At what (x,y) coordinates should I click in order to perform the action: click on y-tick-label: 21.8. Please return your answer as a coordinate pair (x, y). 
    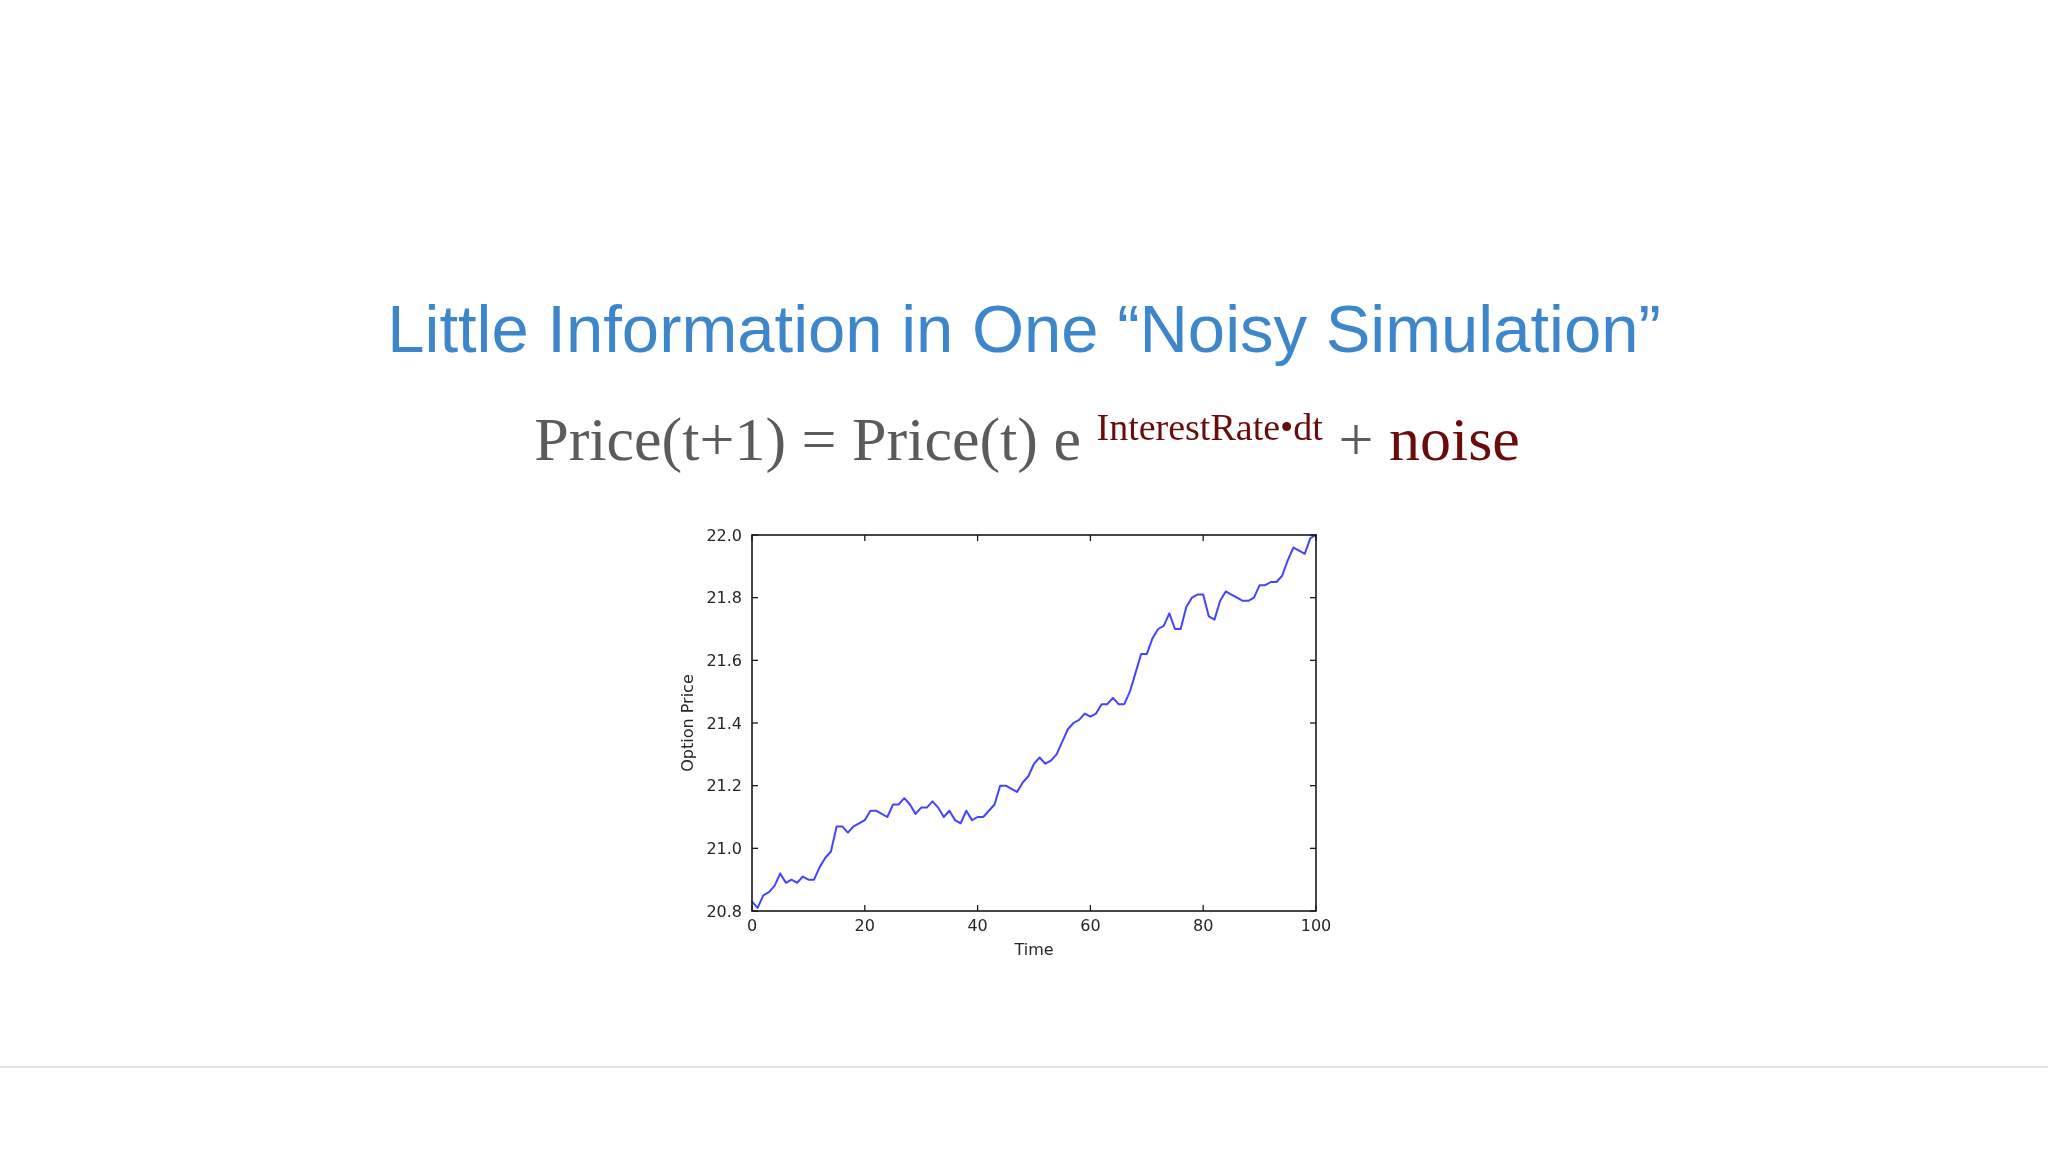
    Looking at the image, I should click on (724, 598).